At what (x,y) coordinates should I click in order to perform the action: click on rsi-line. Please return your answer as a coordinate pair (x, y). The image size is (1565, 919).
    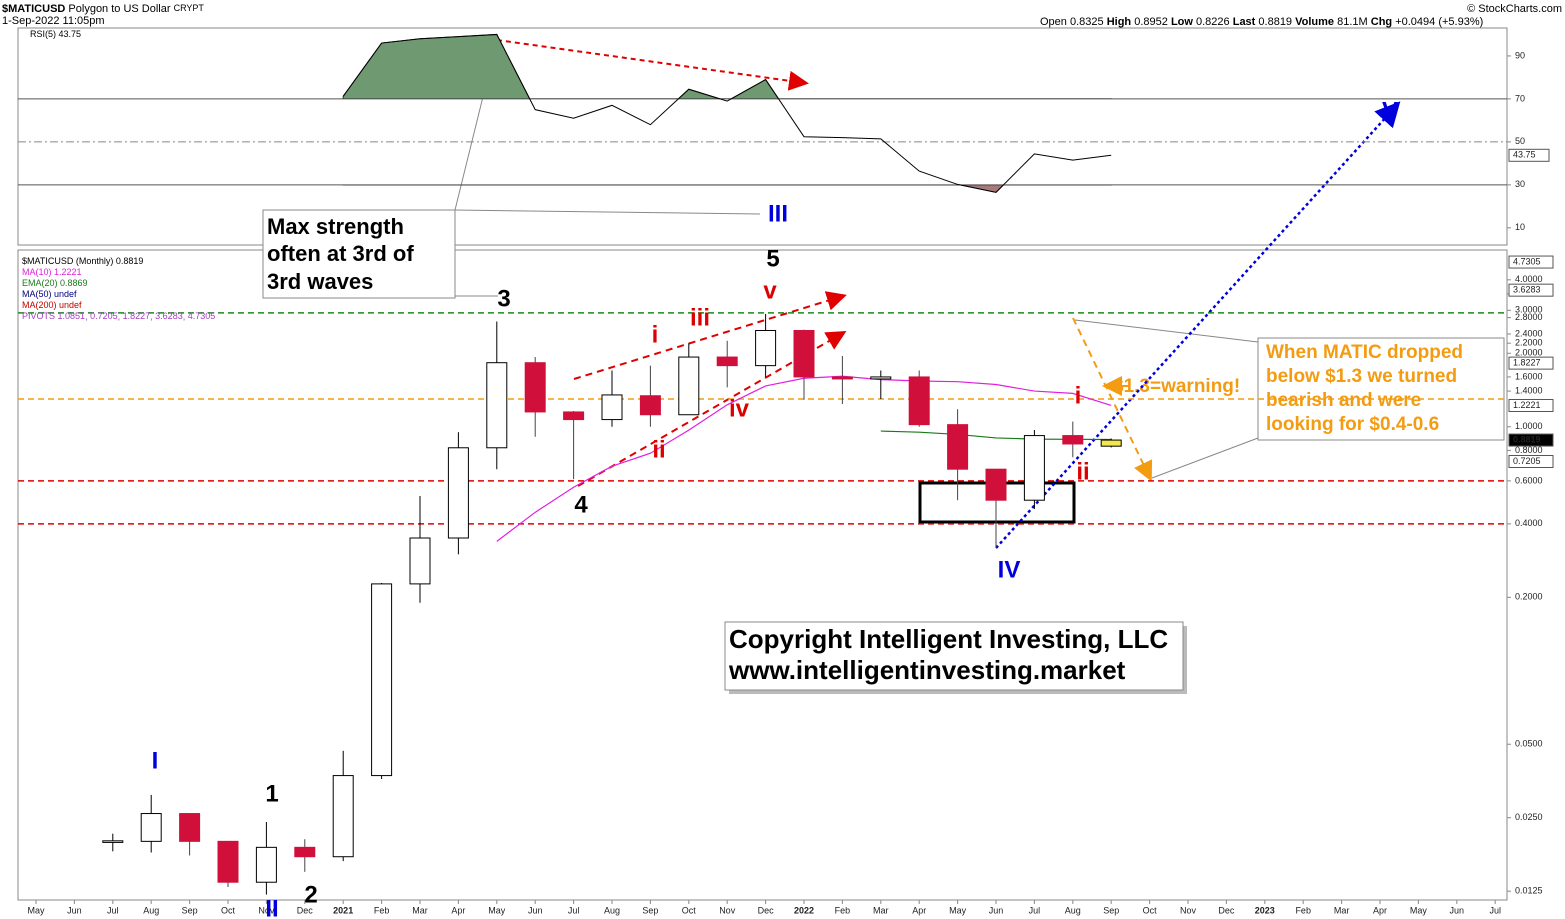
    Looking at the image, I should click on (727, 113).